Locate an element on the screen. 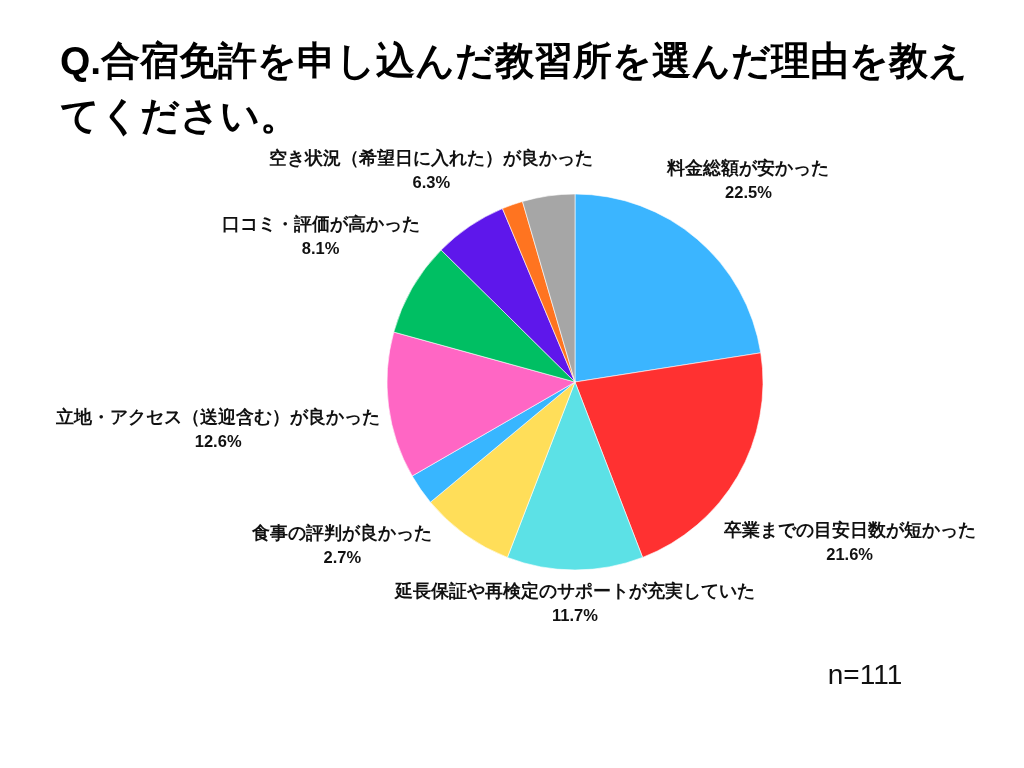 This screenshot has width=1024, height=768. title: Q.合宿免許を申し込んだ教習所を選んだ理由を教え is located at coordinates (514, 61).